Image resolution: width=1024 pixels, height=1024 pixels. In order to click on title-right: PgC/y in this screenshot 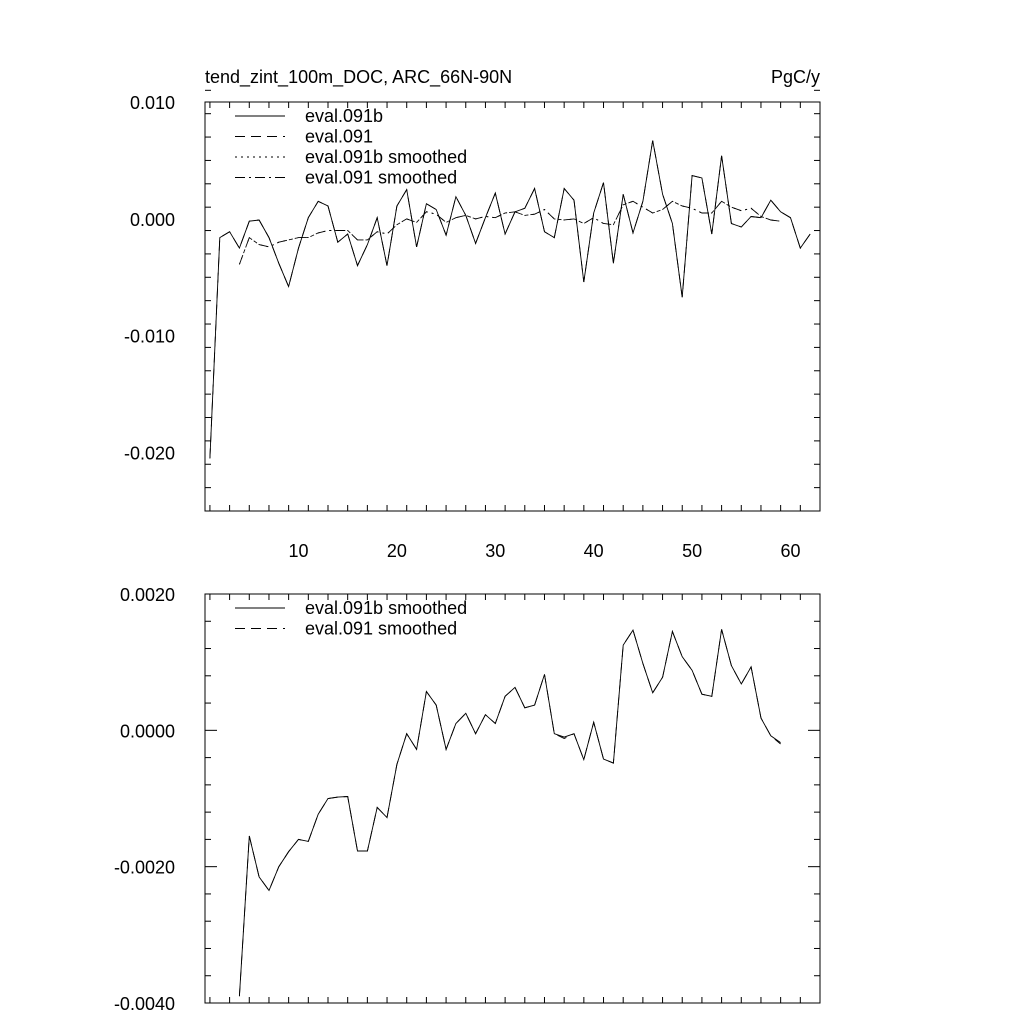, I will do `click(795, 77)`.